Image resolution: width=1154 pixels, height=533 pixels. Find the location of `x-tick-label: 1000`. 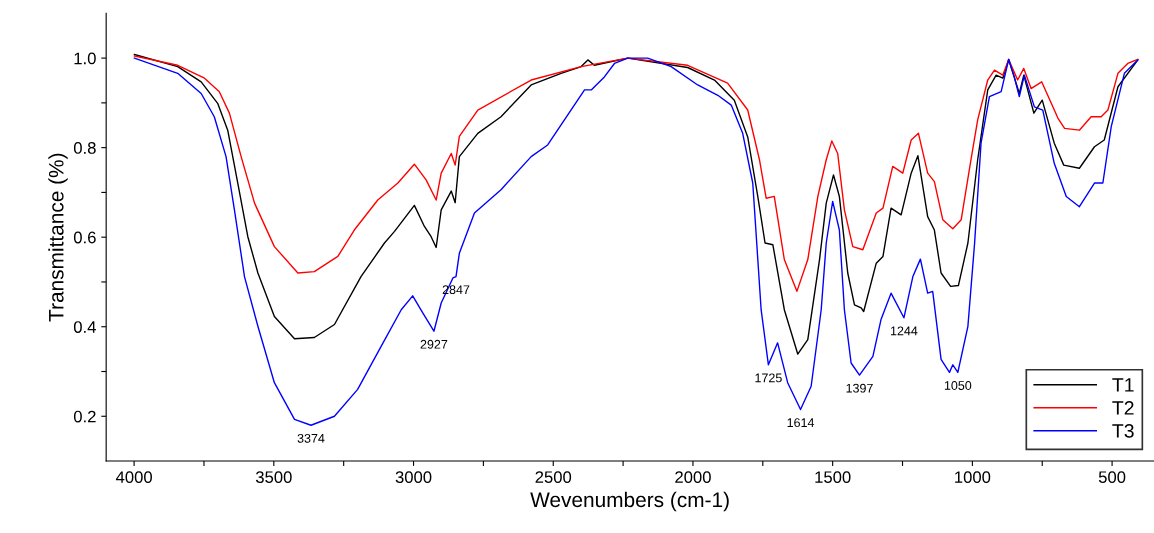

x-tick-label: 1000 is located at coordinates (973, 477).